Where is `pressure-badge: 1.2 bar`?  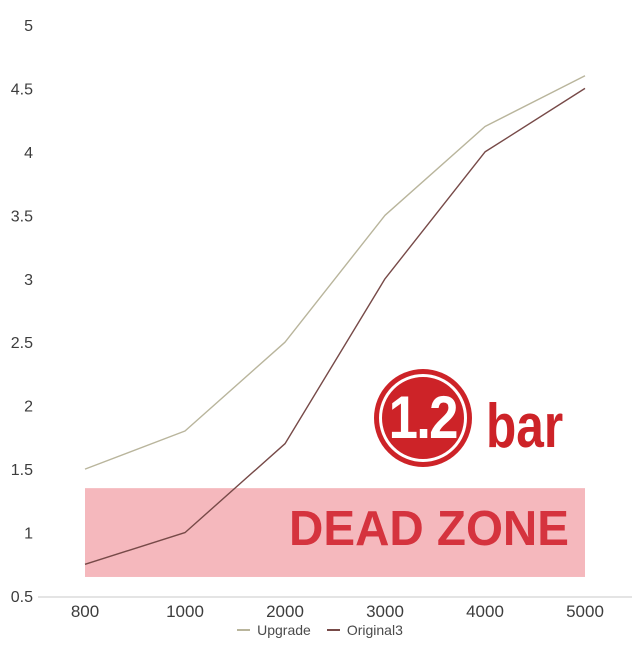
pressure-badge: 1.2 bar is located at coordinates (489, 419).